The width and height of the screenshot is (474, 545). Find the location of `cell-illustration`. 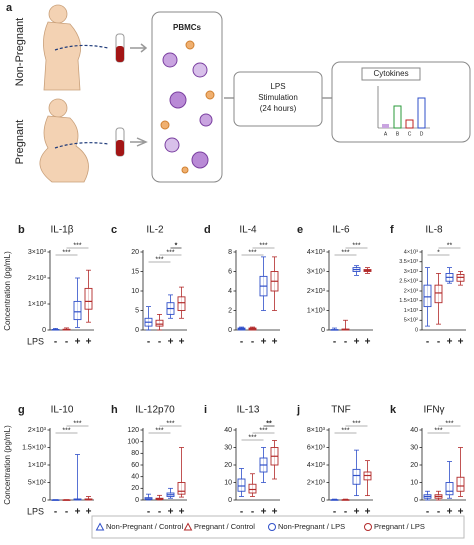

cell-illustration is located at coordinates (187, 107).